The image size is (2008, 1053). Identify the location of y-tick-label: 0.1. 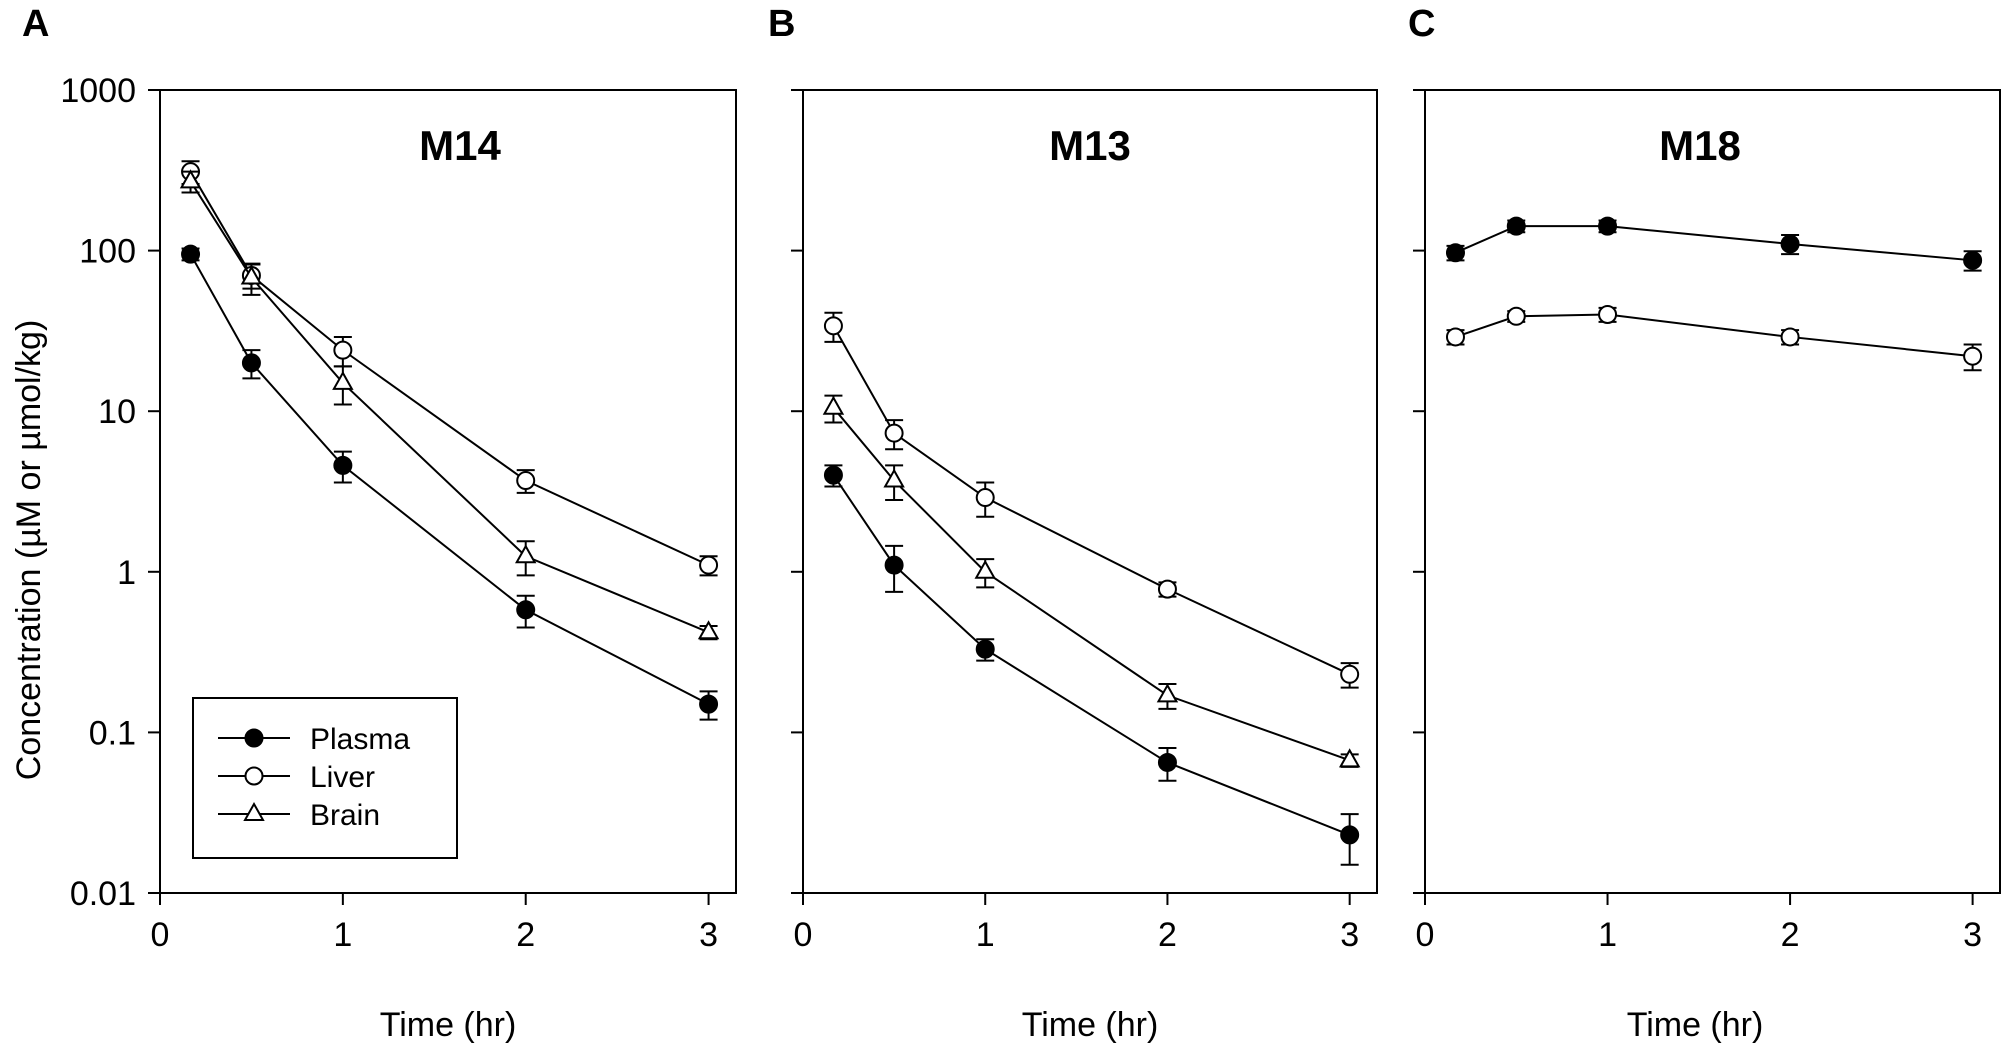
(112, 733).